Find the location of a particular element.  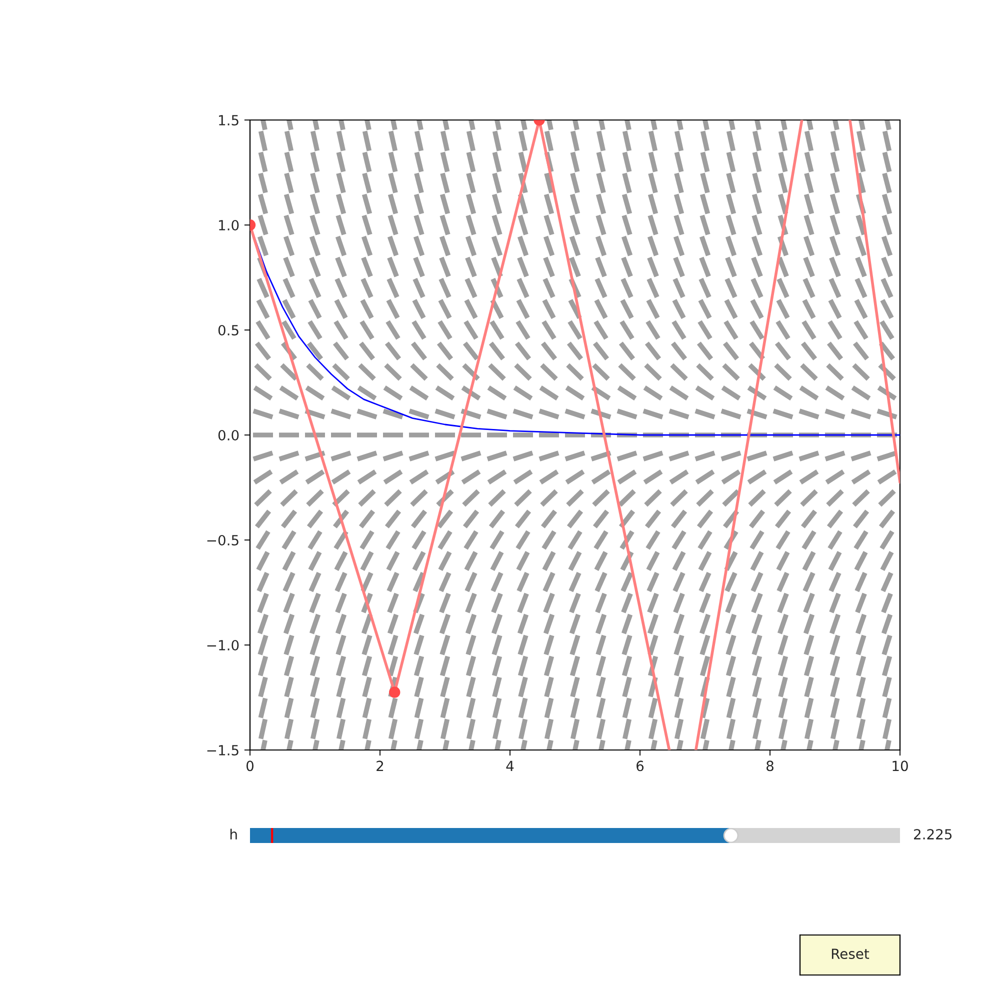

text: h is located at coordinates (233, 834).